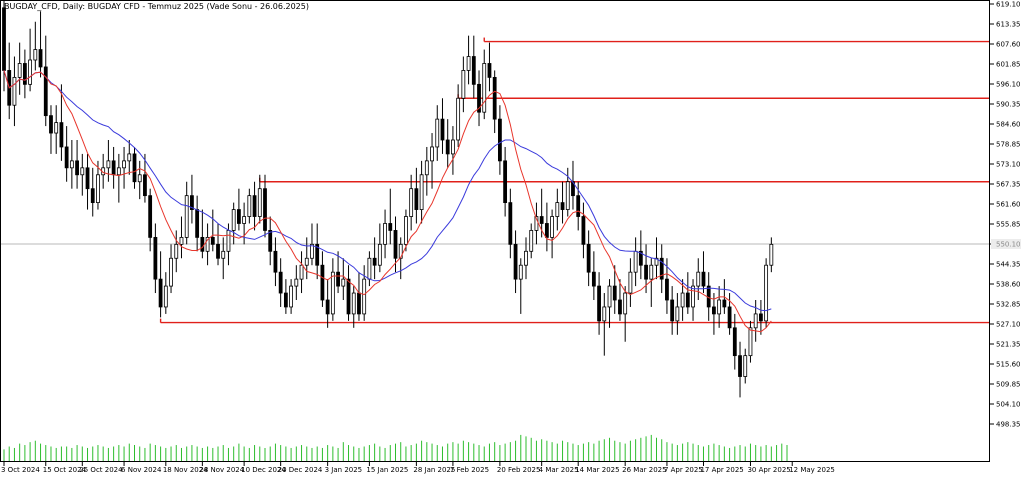 The height and width of the screenshot is (481, 1024). Describe the element at coordinates (683, 470) in the screenshot. I see `time-tick-label: 7 Apr 2025` at that location.